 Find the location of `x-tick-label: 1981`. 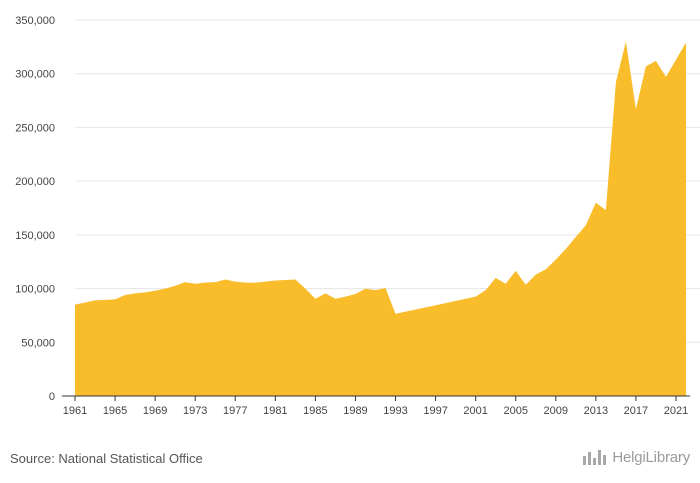

x-tick-label: 1981 is located at coordinates (275, 411).